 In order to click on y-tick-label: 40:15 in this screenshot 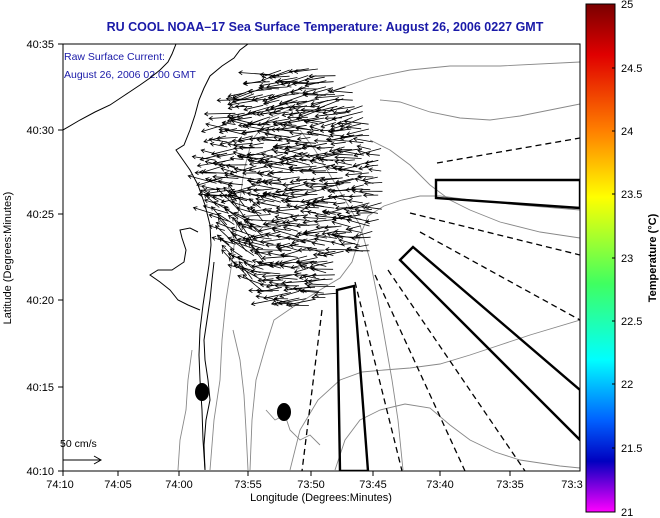, I will do `click(40, 388)`.